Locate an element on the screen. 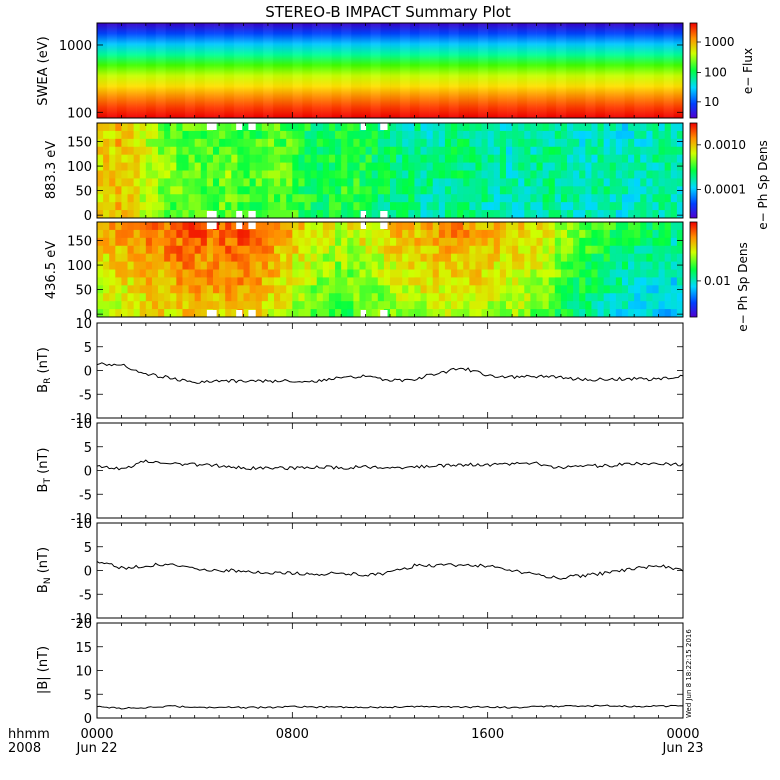  swea-band is located at coordinates (531, 70).